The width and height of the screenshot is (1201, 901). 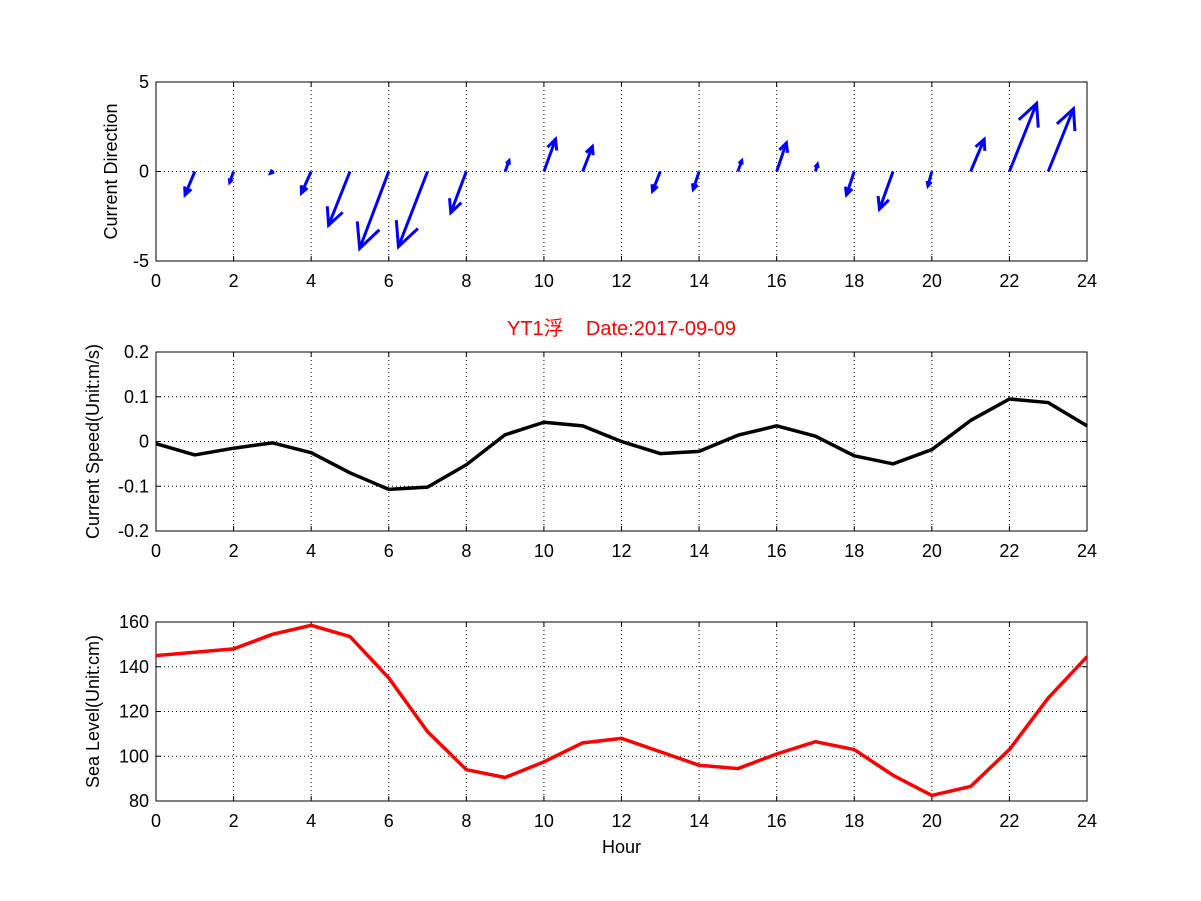 What do you see at coordinates (111, 171) in the screenshot?
I see `y-axis-label: Current Direction` at bounding box center [111, 171].